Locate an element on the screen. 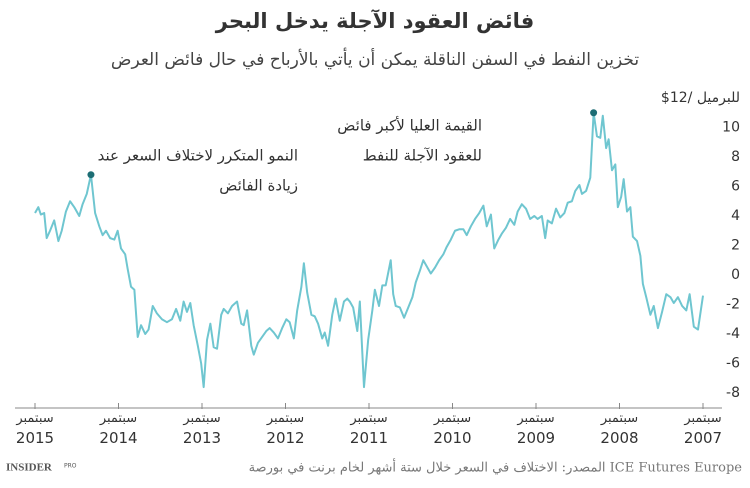 This screenshot has height=488, width=750. x-tick-label: سبتمبر 2011 is located at coordinates (368, 429).